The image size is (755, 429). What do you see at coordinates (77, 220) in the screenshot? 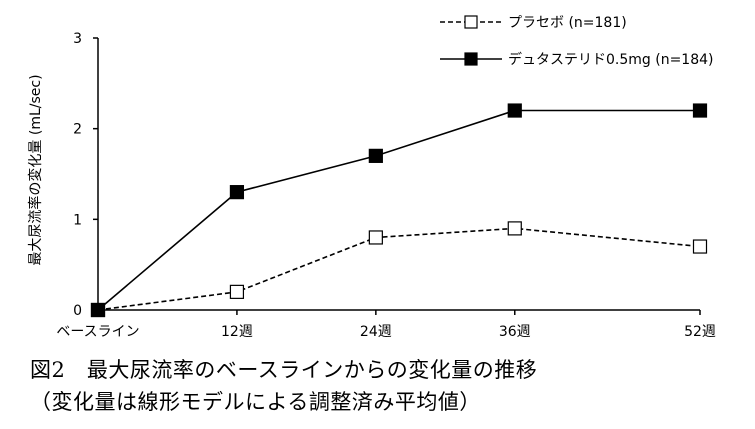
I see `y-tick-label: 1` at bounding box center [77, 220].